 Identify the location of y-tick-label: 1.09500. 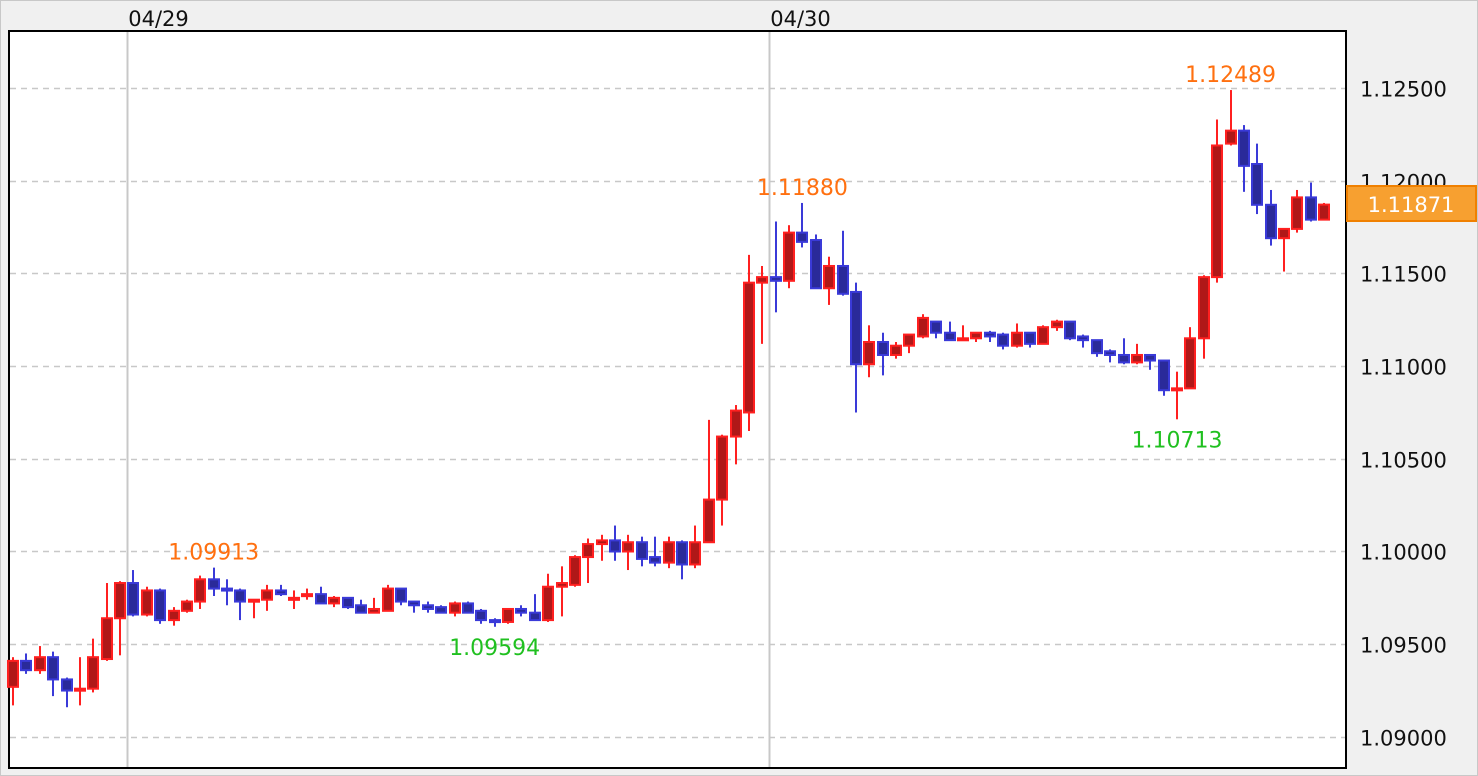
(1403, 646).